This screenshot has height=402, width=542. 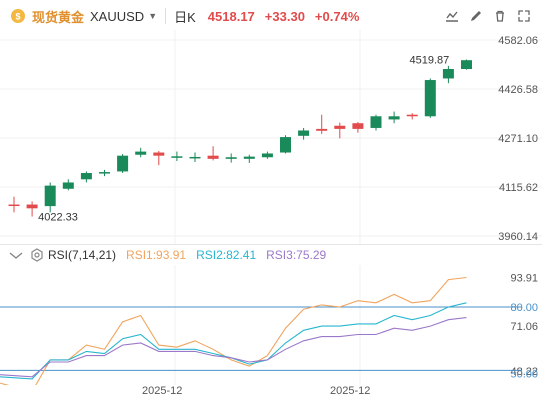 I want to click on gold-icon: $, so click(x=18, y=16).